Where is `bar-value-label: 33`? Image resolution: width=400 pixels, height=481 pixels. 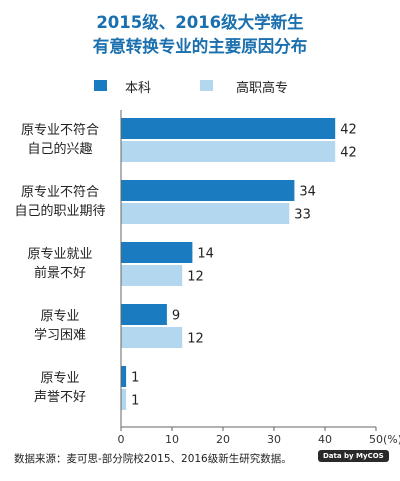
bar-value-label: 33 is located at coordinates (302, 215).